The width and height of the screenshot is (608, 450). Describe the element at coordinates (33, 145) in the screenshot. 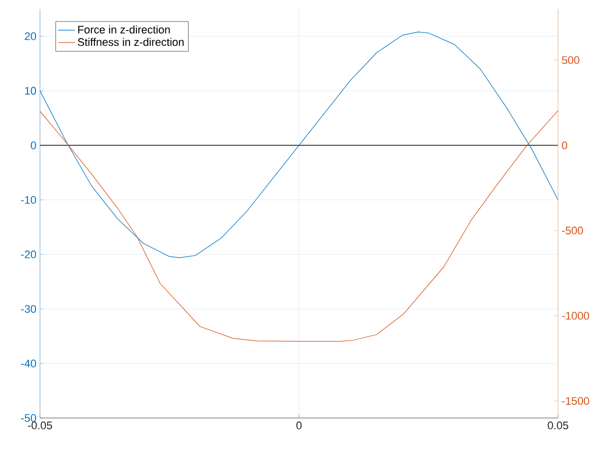

I see `y-tick-label: 0` at that location.